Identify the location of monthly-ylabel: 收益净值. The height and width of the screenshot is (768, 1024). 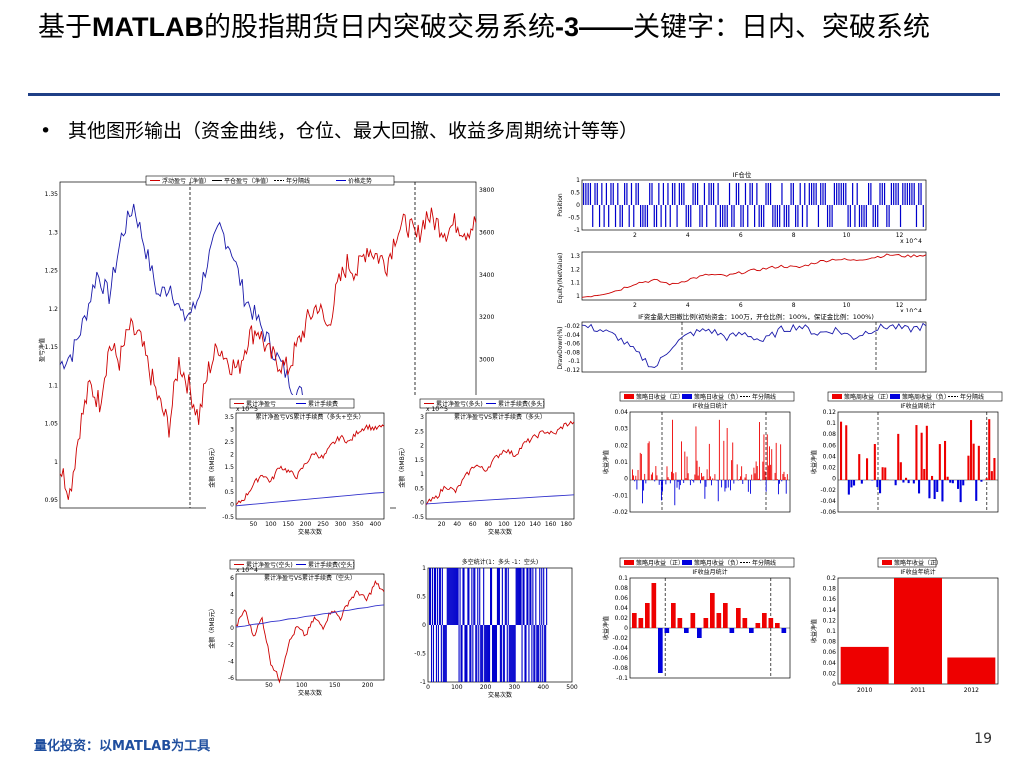
(606, 628).